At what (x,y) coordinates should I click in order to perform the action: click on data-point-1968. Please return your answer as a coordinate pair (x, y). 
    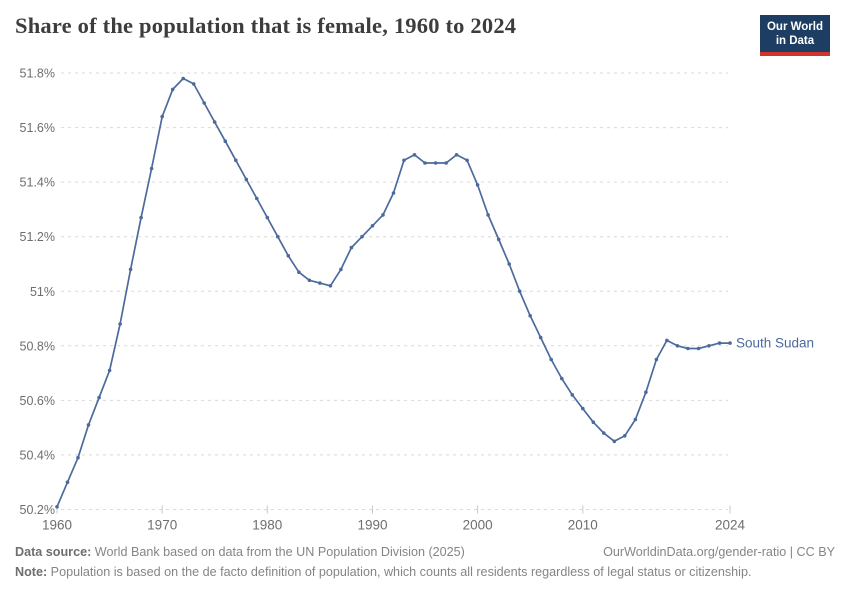
    Looking at the image, I should click on (141, 217).